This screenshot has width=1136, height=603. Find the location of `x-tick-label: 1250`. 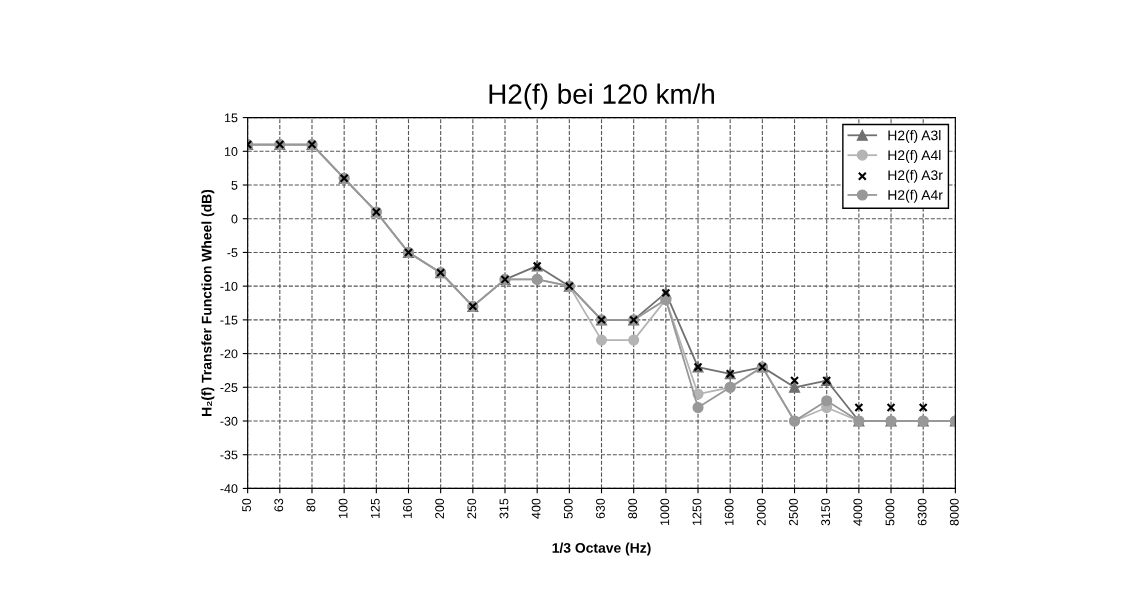

x-tick-label: 1250 is located at coordinates (697, 511).